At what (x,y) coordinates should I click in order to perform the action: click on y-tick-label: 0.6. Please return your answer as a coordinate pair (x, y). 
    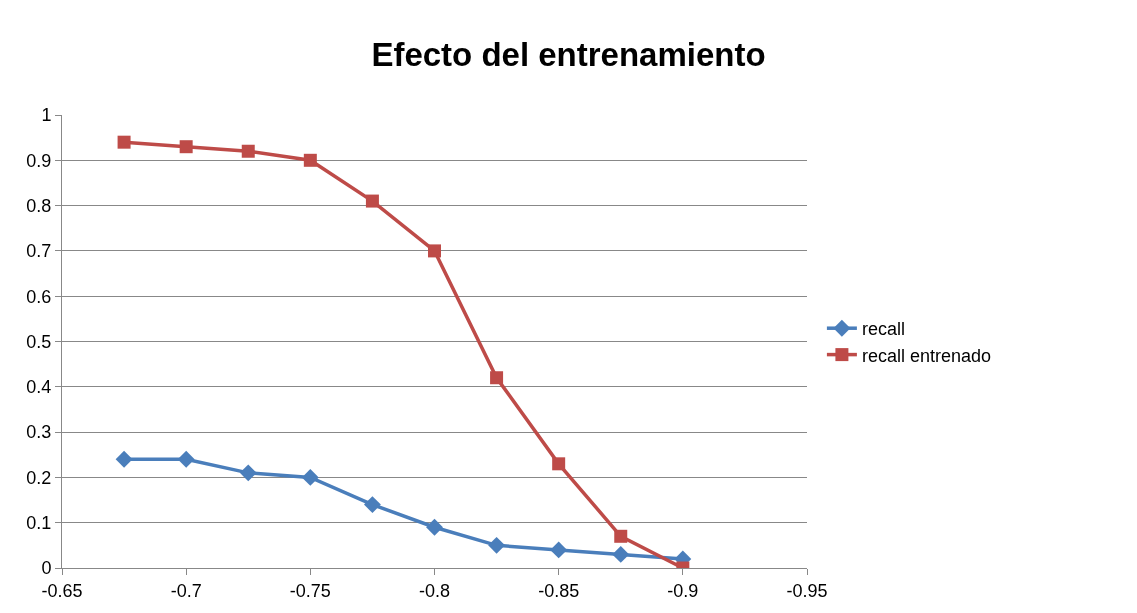
    Looking at the image, I should click on (39, 296).